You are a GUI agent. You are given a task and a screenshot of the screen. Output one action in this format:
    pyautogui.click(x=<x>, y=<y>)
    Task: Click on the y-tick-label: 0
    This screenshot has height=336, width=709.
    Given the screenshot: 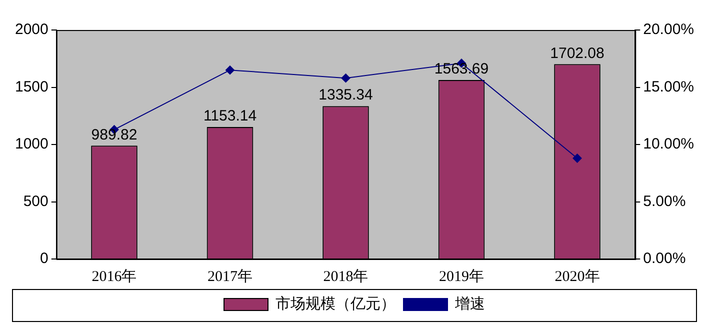 What is the action you would take?
    pyautogui.click(x=44, y=259)
    